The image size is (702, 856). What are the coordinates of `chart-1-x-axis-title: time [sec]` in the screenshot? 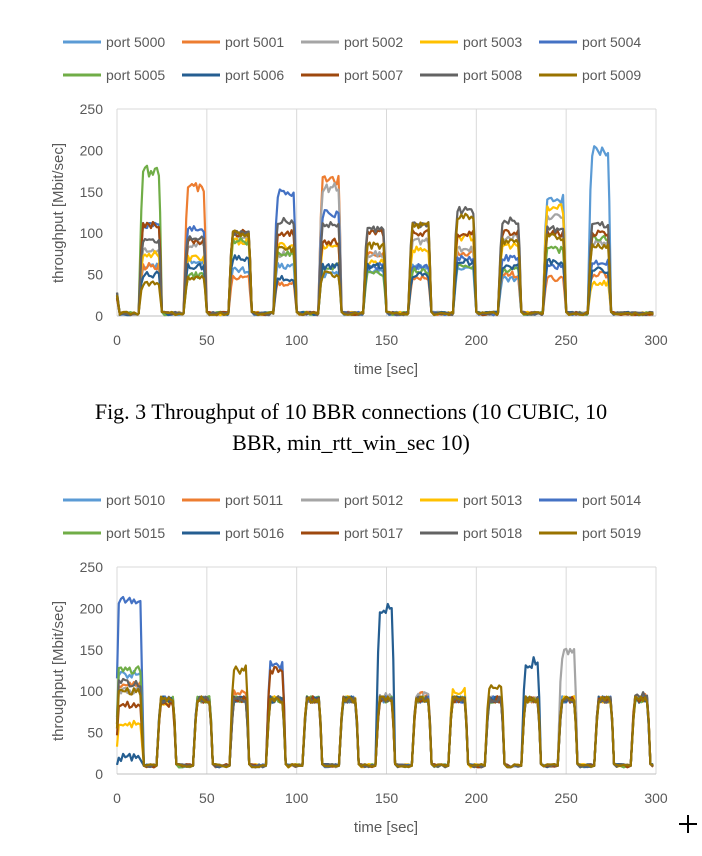 It's located at (386, 369).